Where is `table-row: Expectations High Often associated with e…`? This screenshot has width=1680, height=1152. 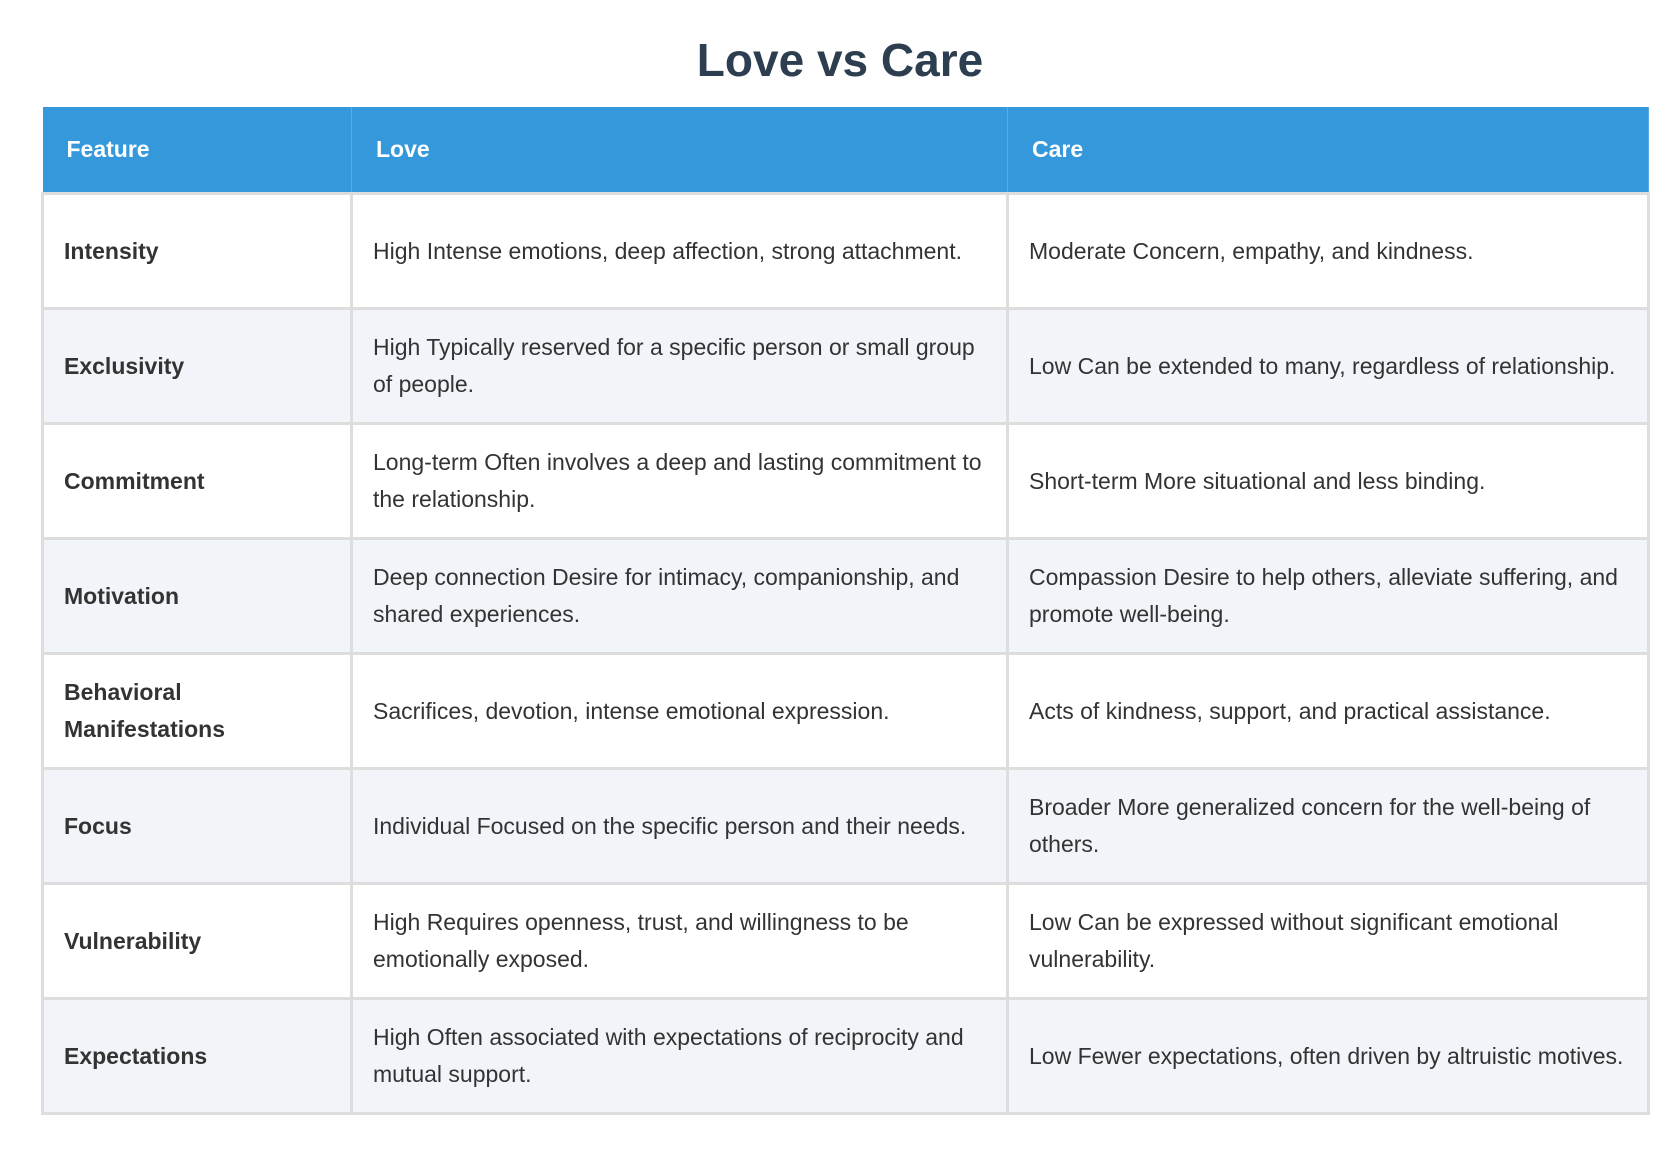
table-row: Expectations High Often associated with e… is located at coordinates (845, 1056).